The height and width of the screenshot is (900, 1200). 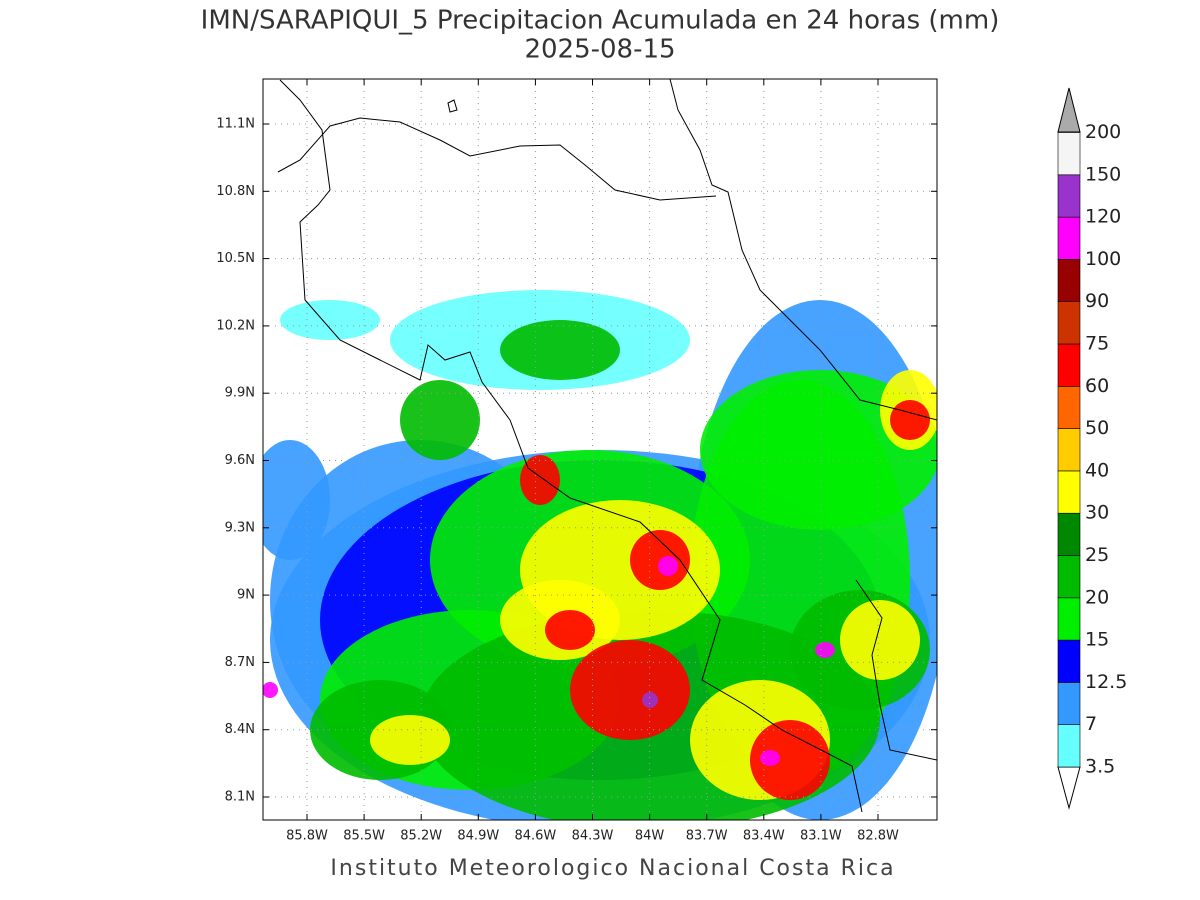 What do you see at coordinates (235, 258) in the screenshot?
I see `lat-label: 10.5N` at bounding box center [235, 258].